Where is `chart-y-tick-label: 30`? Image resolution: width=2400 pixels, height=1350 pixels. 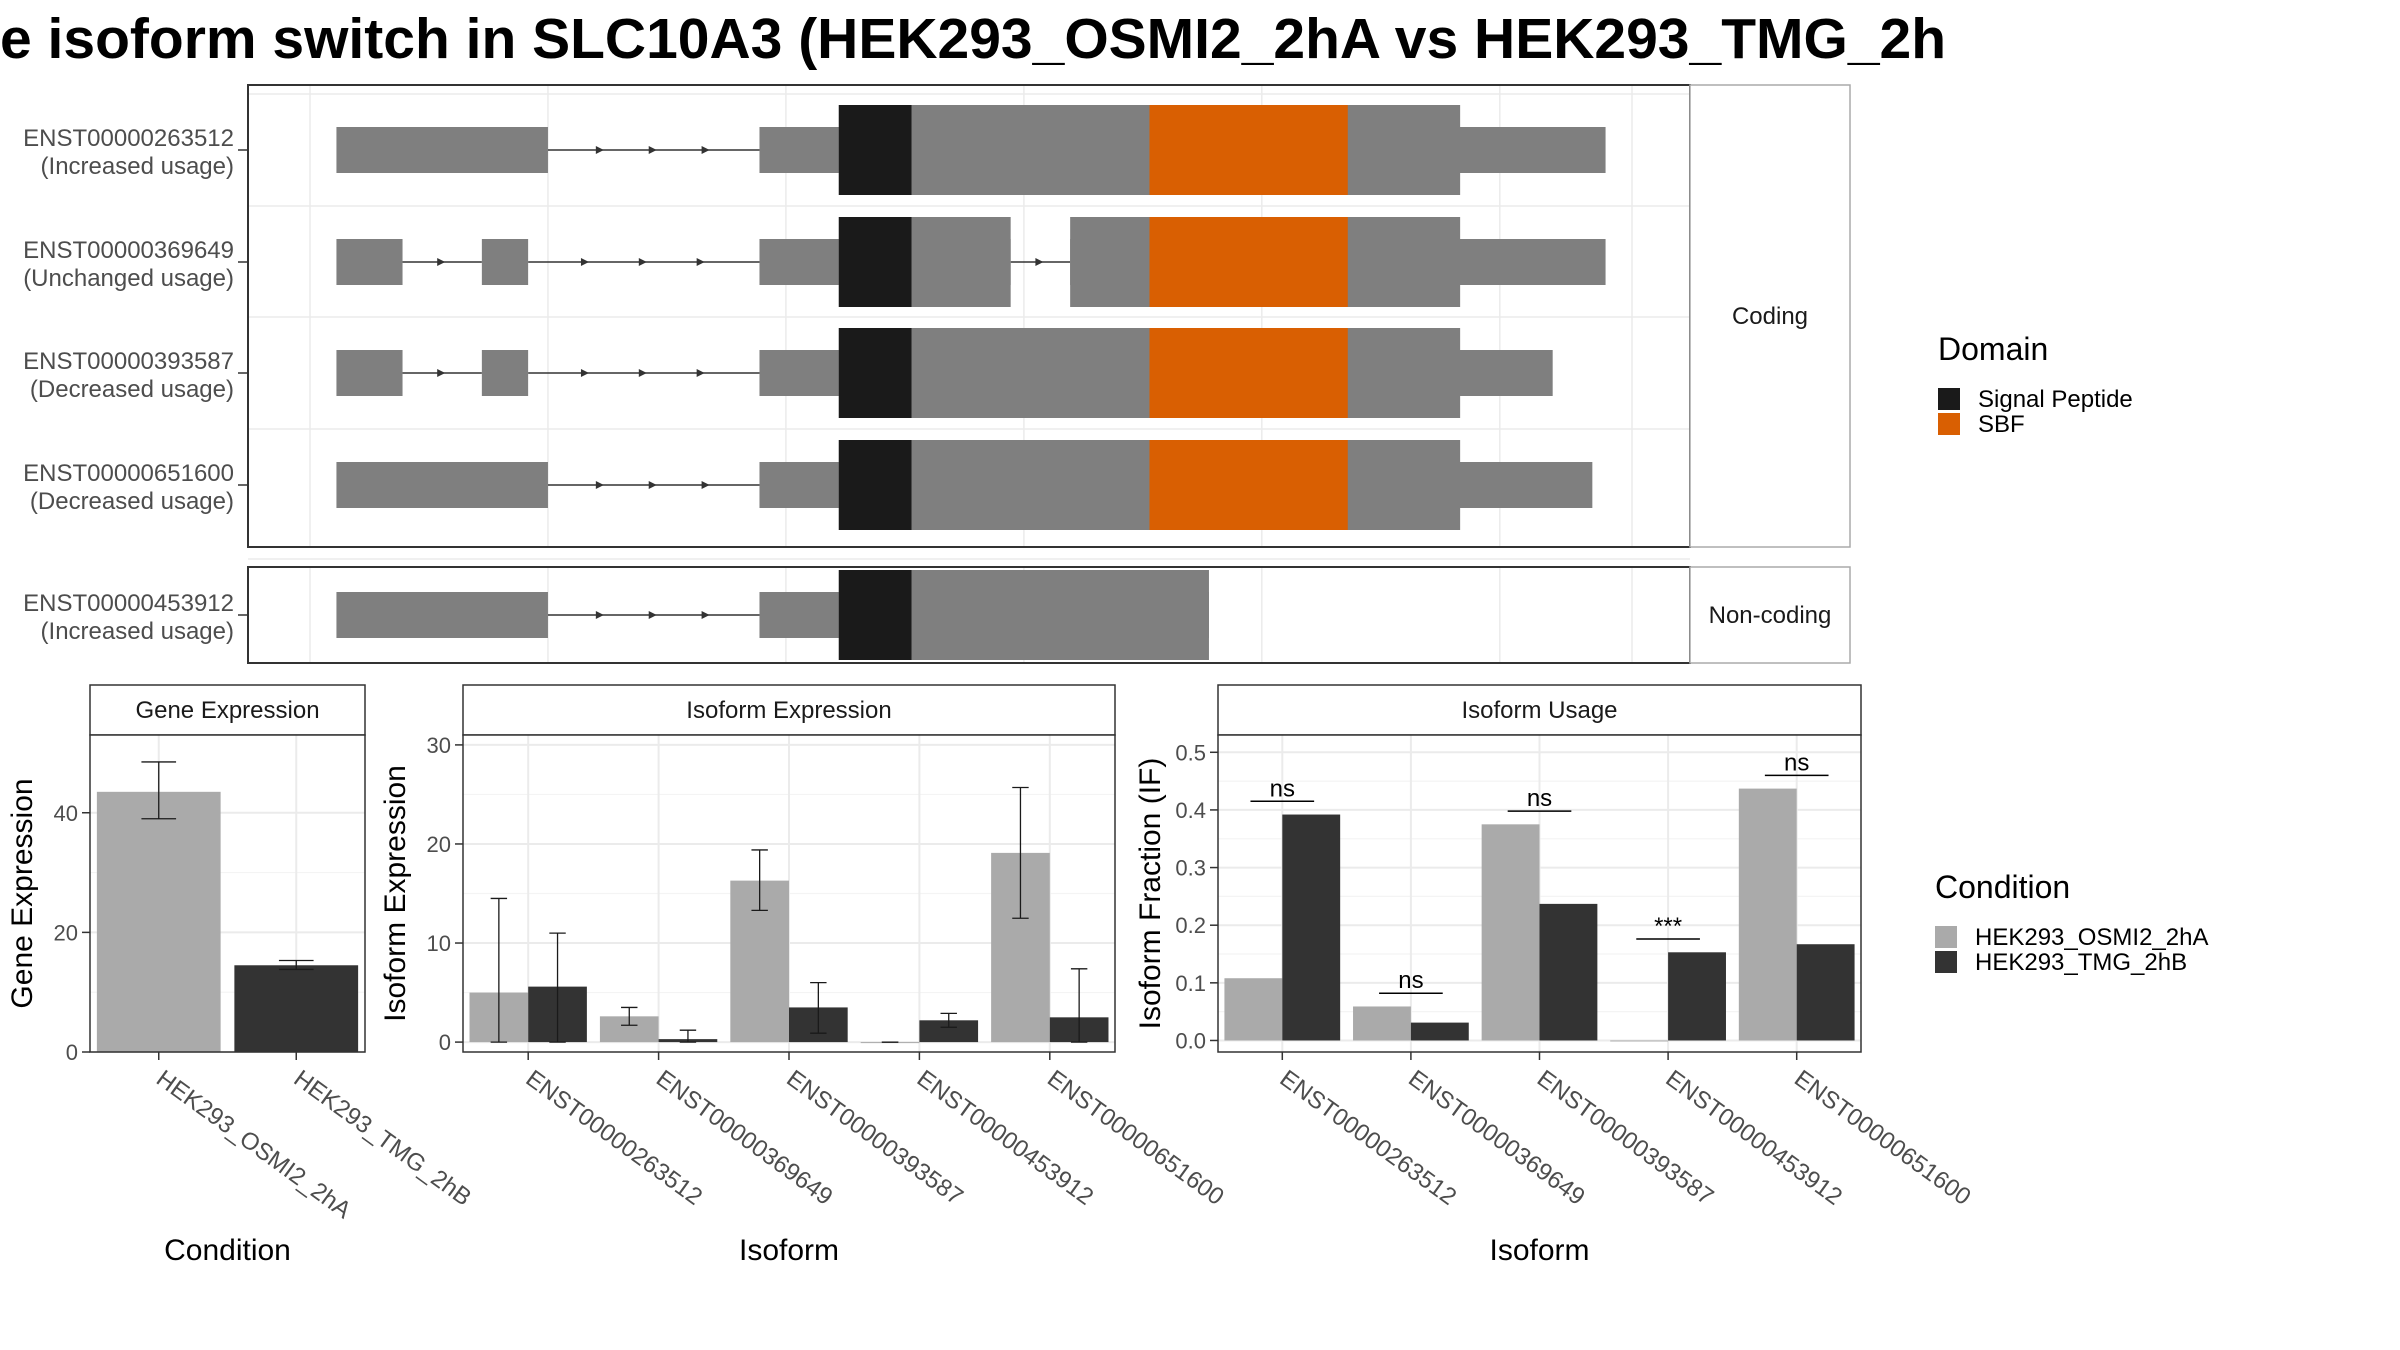
chart-y-tick-label: 30 is located at coordinates (439, 745).